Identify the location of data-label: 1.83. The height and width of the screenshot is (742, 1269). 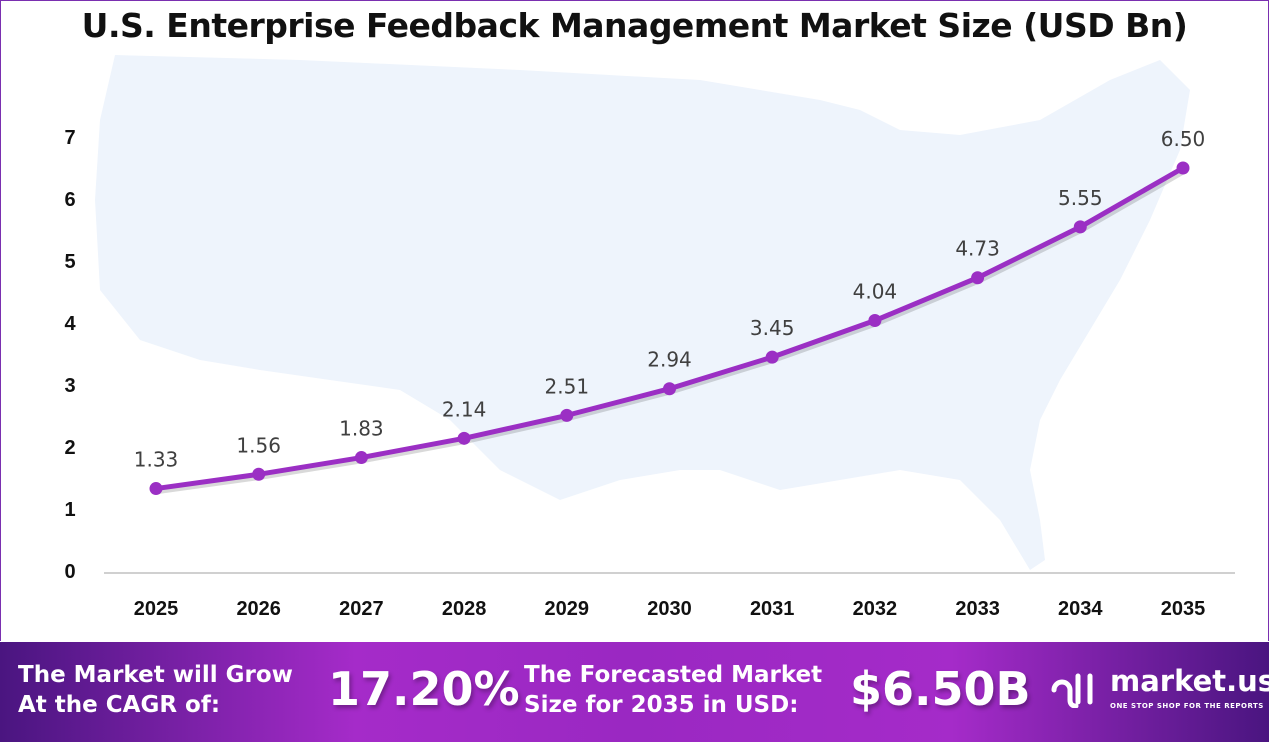
(361, 429).